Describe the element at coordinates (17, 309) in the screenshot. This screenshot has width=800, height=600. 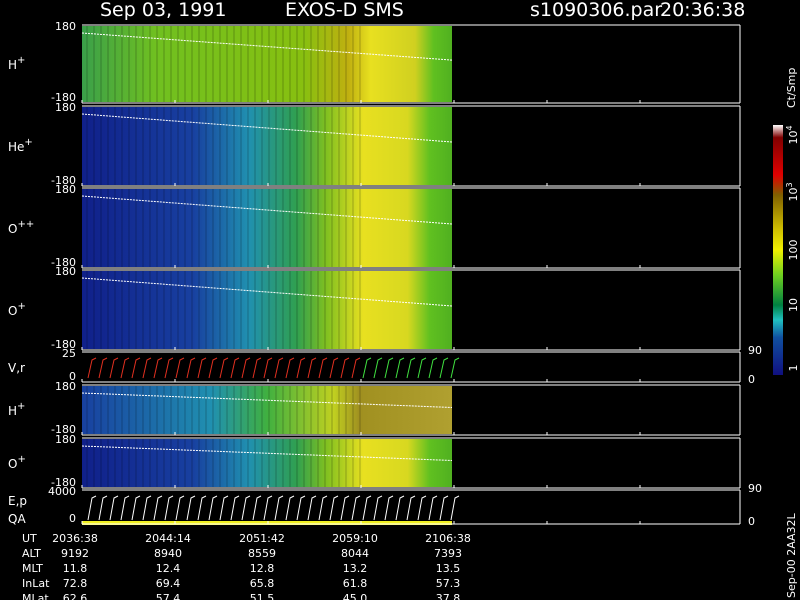
I see `panel-label: O+` at that location.